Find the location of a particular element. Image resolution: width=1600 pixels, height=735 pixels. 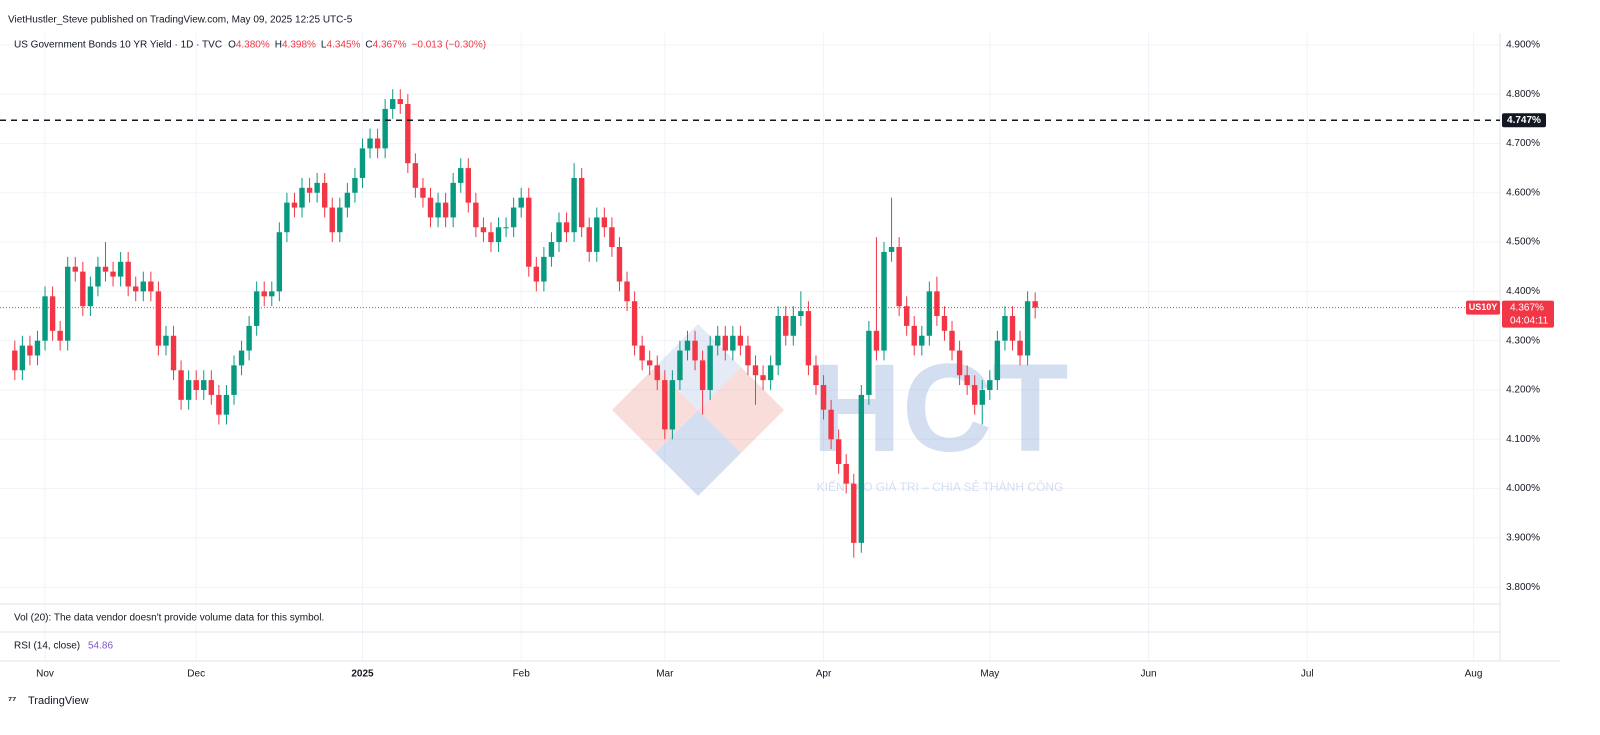

y-tick-label: 4.100% is located at coordinates (1523, 439).